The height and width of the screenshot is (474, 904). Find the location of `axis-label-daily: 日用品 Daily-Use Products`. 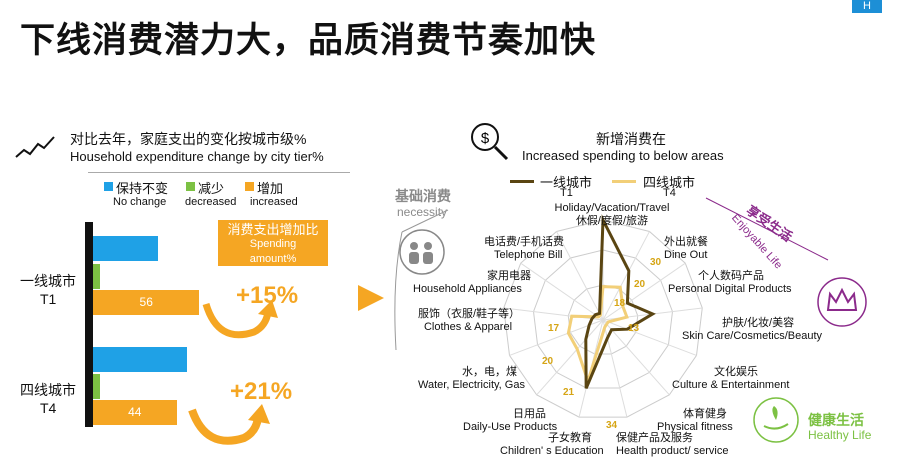

axis-label-daily: 日用品 Daily-Use Products is located at coordinates (510, 421).